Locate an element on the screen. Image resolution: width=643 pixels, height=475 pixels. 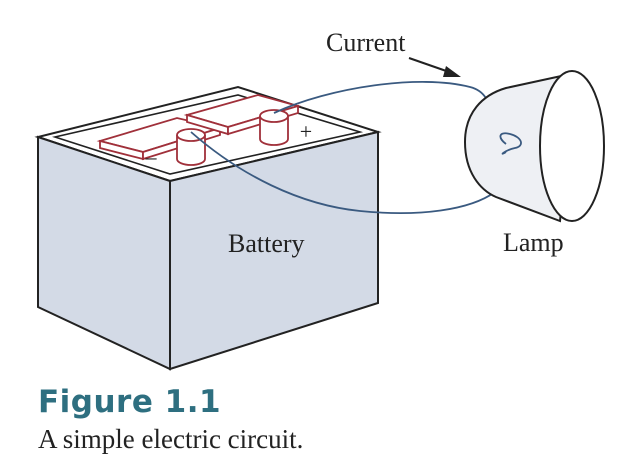
current-arrow is located at coordinates (434, 67).